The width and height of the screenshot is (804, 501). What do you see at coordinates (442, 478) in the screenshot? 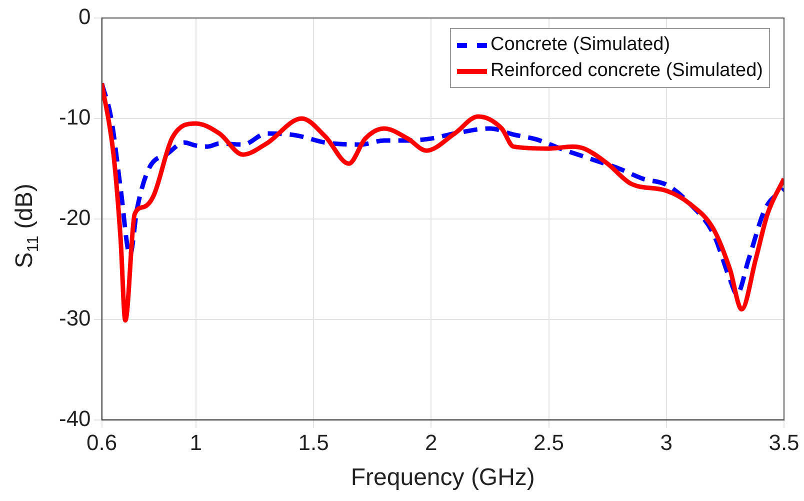
I see `x-axis-title: Frequency (GHz)` at bounding box center [442, 478].